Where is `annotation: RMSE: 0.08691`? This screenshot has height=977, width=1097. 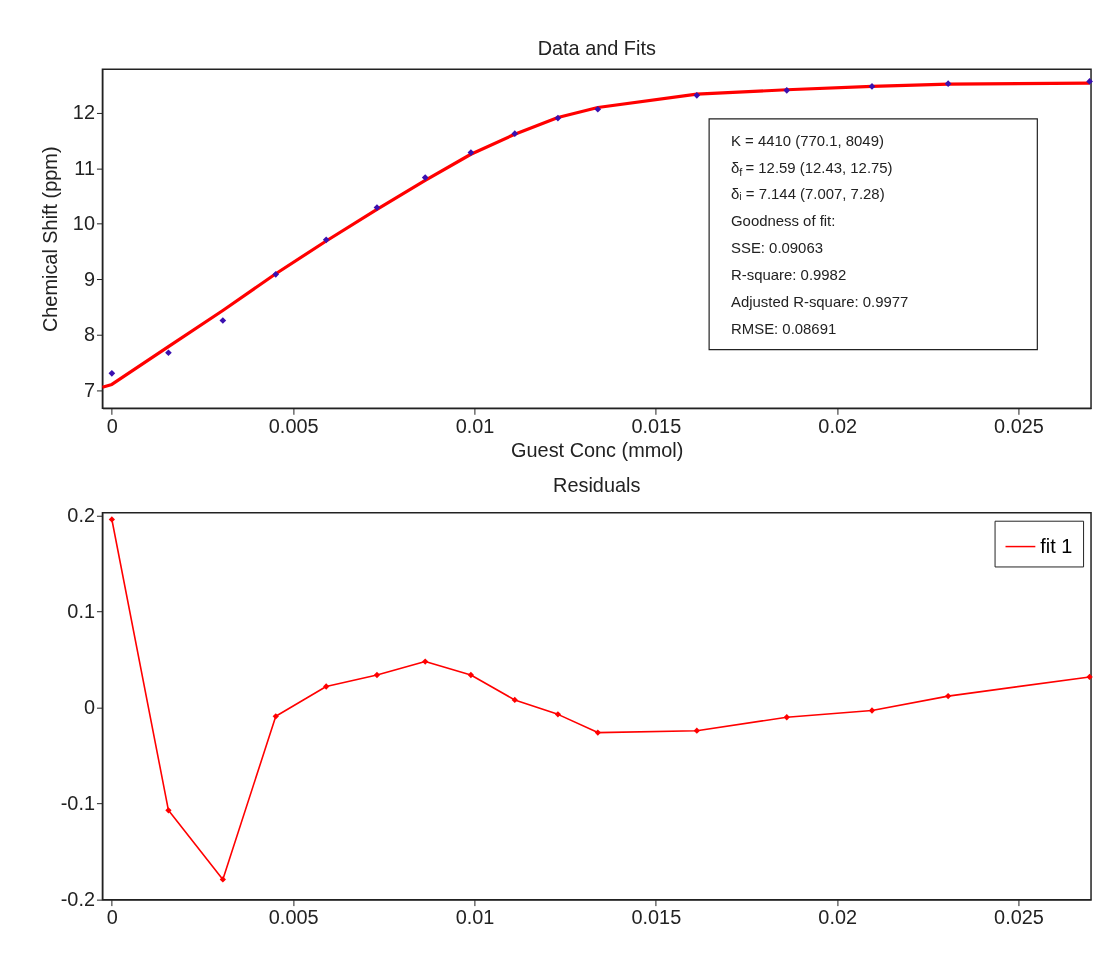 annotation: RMSE: 0.08691 is located at coordinates (784, 328).